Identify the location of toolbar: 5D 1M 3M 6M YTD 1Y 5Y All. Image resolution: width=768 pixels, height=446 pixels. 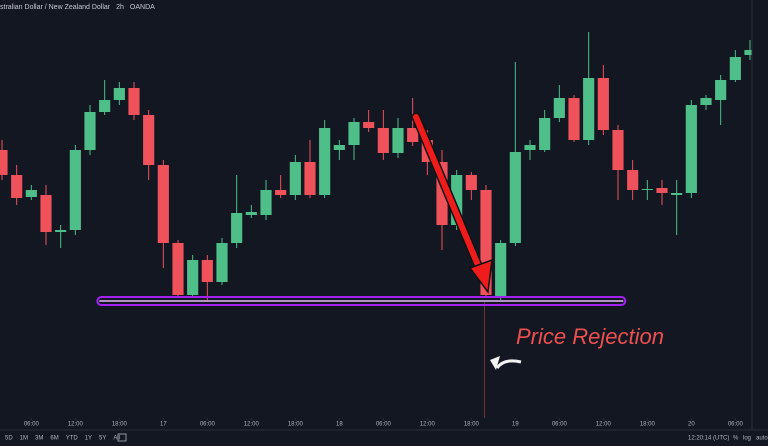
(62, 439).